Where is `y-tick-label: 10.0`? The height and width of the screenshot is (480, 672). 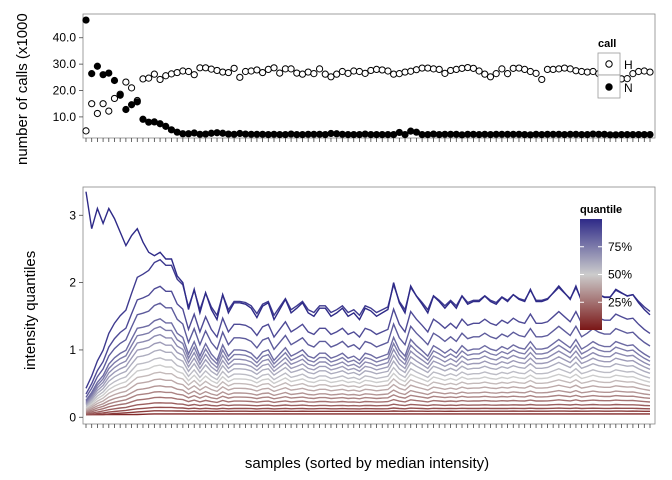 y-tick-label: 10.0 is located at coordinates (65, 117).